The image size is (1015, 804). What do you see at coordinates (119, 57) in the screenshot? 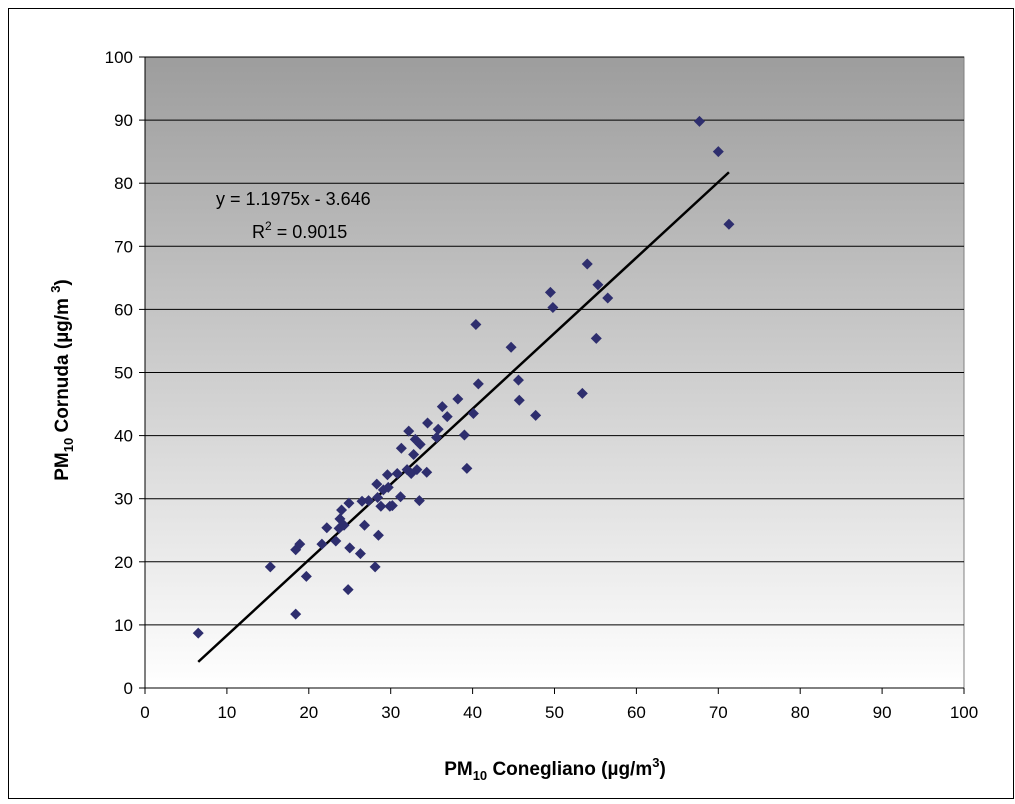
I see `y-tick-label: 100` at bounding box center [119, 57].